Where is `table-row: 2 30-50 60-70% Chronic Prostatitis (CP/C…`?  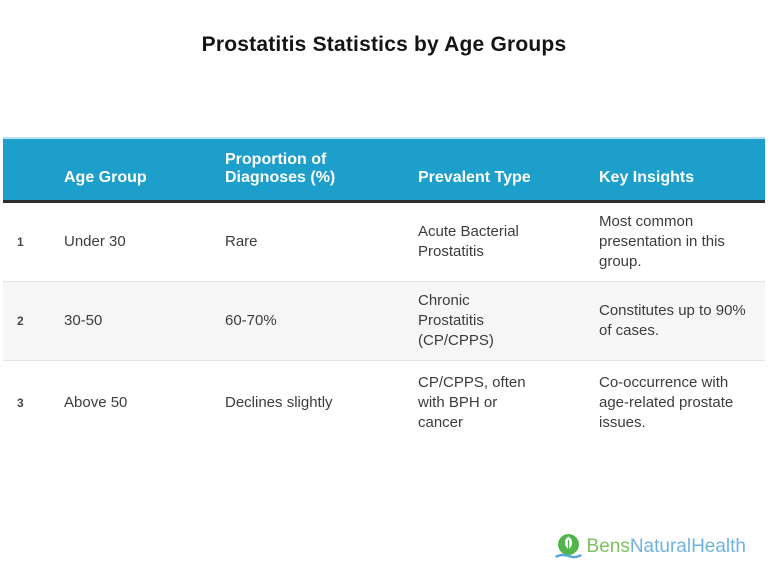
table-row: 2 30-50 60-70% Chronic Prostatitis (CP/C… is located at coordinates (384, 320).